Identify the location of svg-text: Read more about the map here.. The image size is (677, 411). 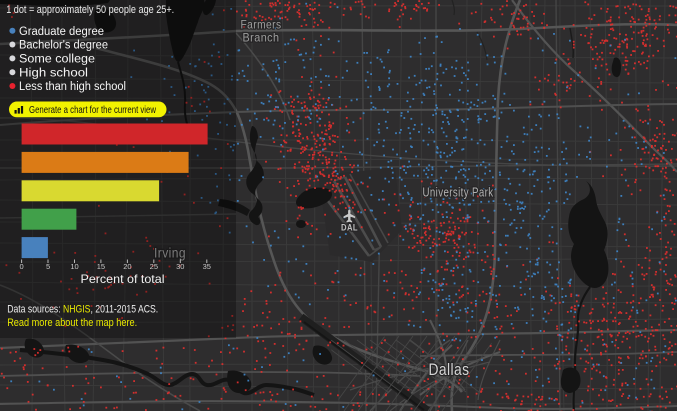
(72, 323).